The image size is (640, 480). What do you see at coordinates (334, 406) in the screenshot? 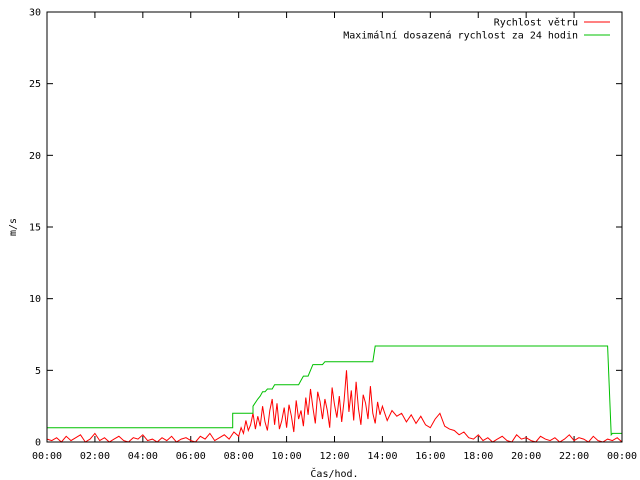
I see `series-line-wind-speed` at bounding box center [334, 406].